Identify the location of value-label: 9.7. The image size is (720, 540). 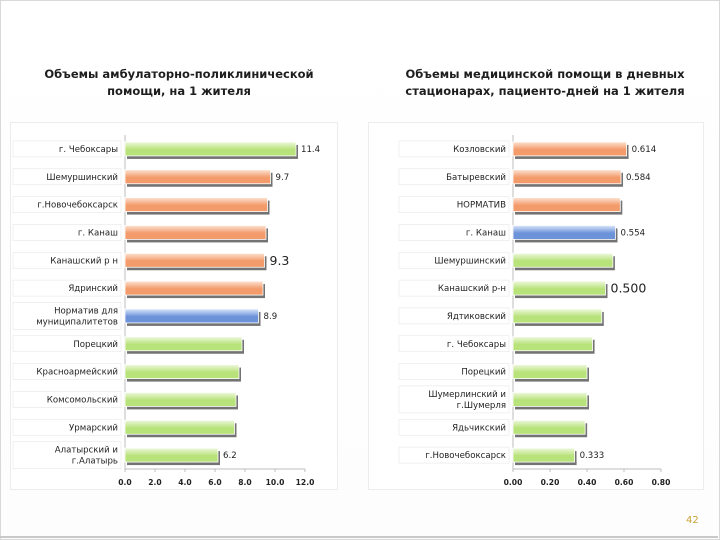
(283, 178).